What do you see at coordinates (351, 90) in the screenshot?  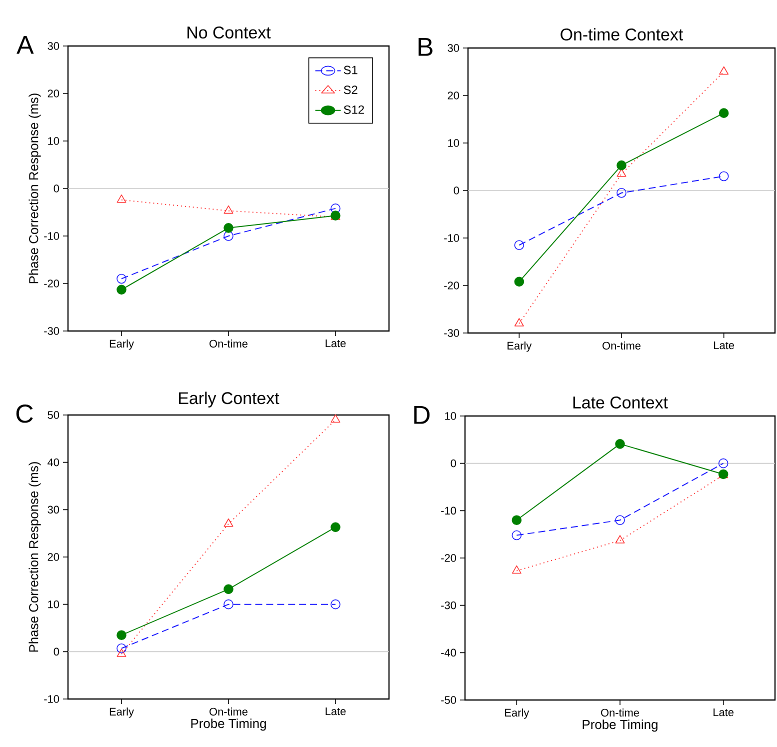 I see `legend-label: S2` at bounding box center [351, 90].